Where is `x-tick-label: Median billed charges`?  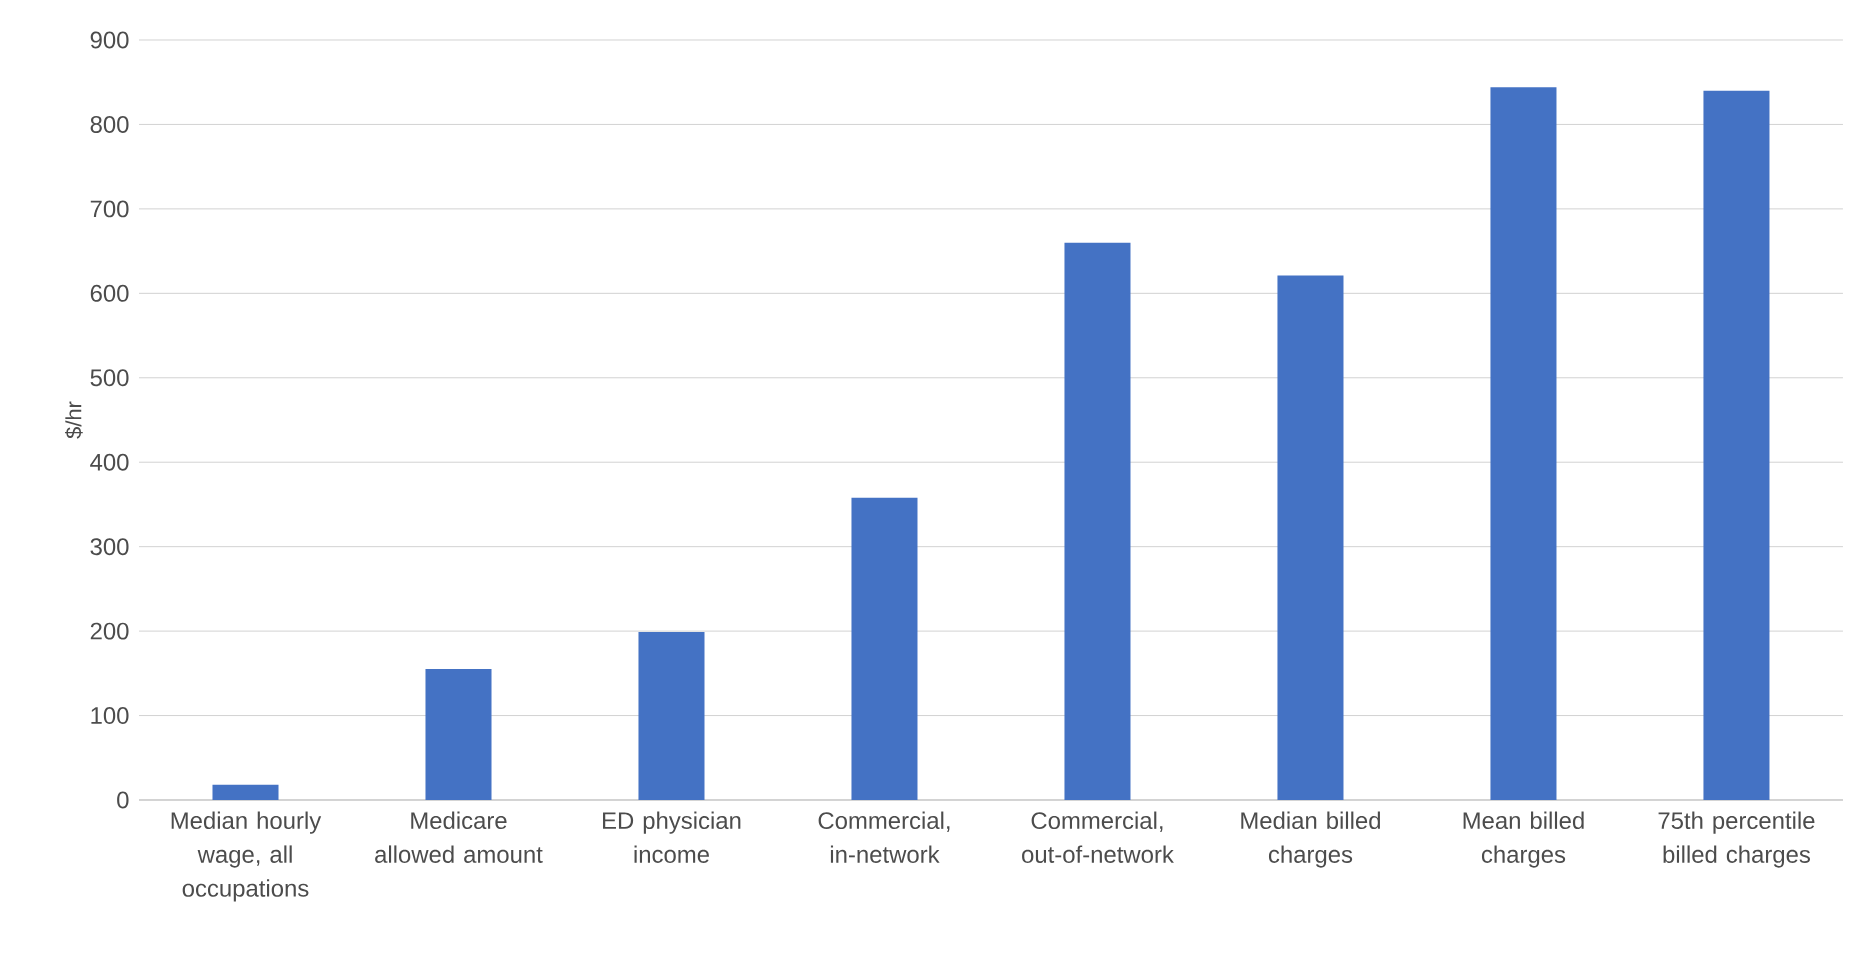
x-tick-label: Median billed charges is located at coordinates (1310, 839).